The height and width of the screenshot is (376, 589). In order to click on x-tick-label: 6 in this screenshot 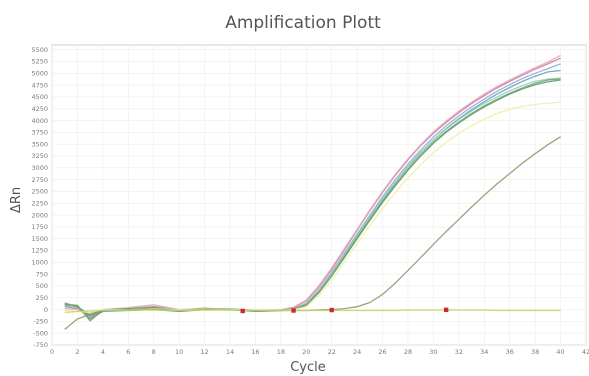, I will do `click(128, 352)`.